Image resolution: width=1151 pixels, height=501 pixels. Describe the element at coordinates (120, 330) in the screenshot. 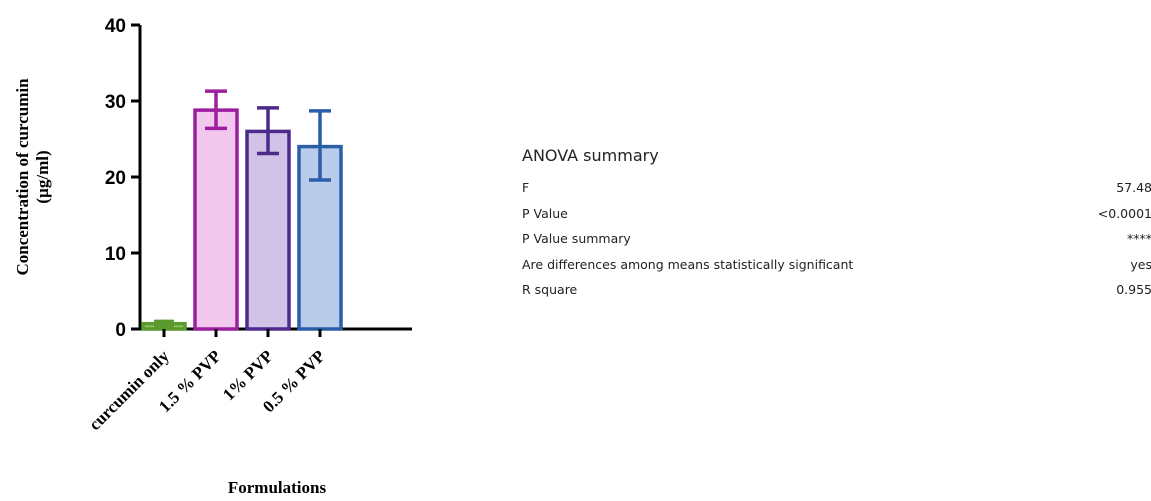

I see `y-tick-label: 0` at that location.